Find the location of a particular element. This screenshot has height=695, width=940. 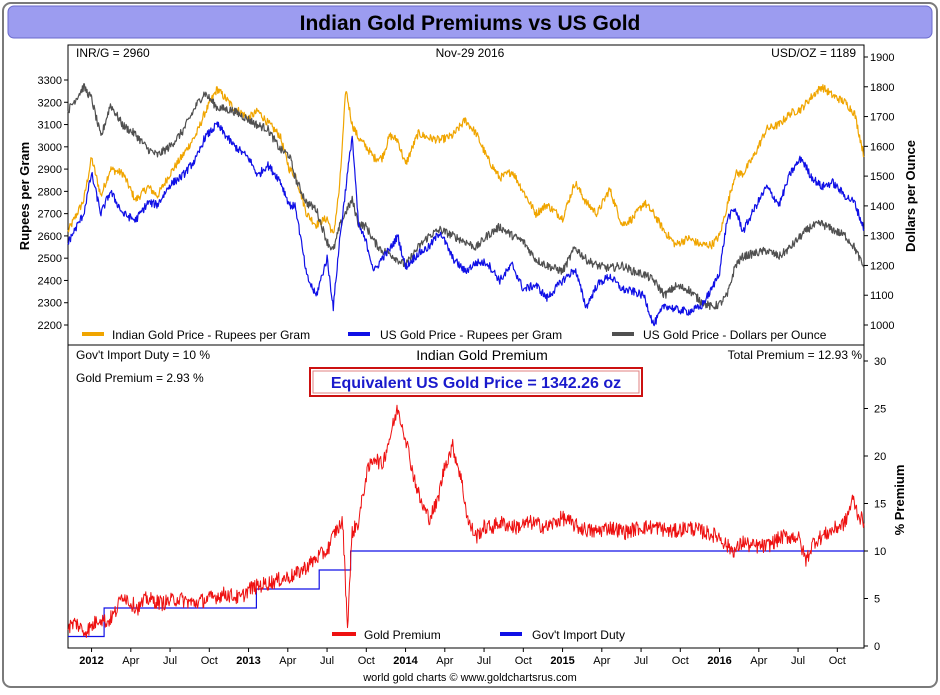

left-tick-label: 2600 is located at coordinates (50, 237).